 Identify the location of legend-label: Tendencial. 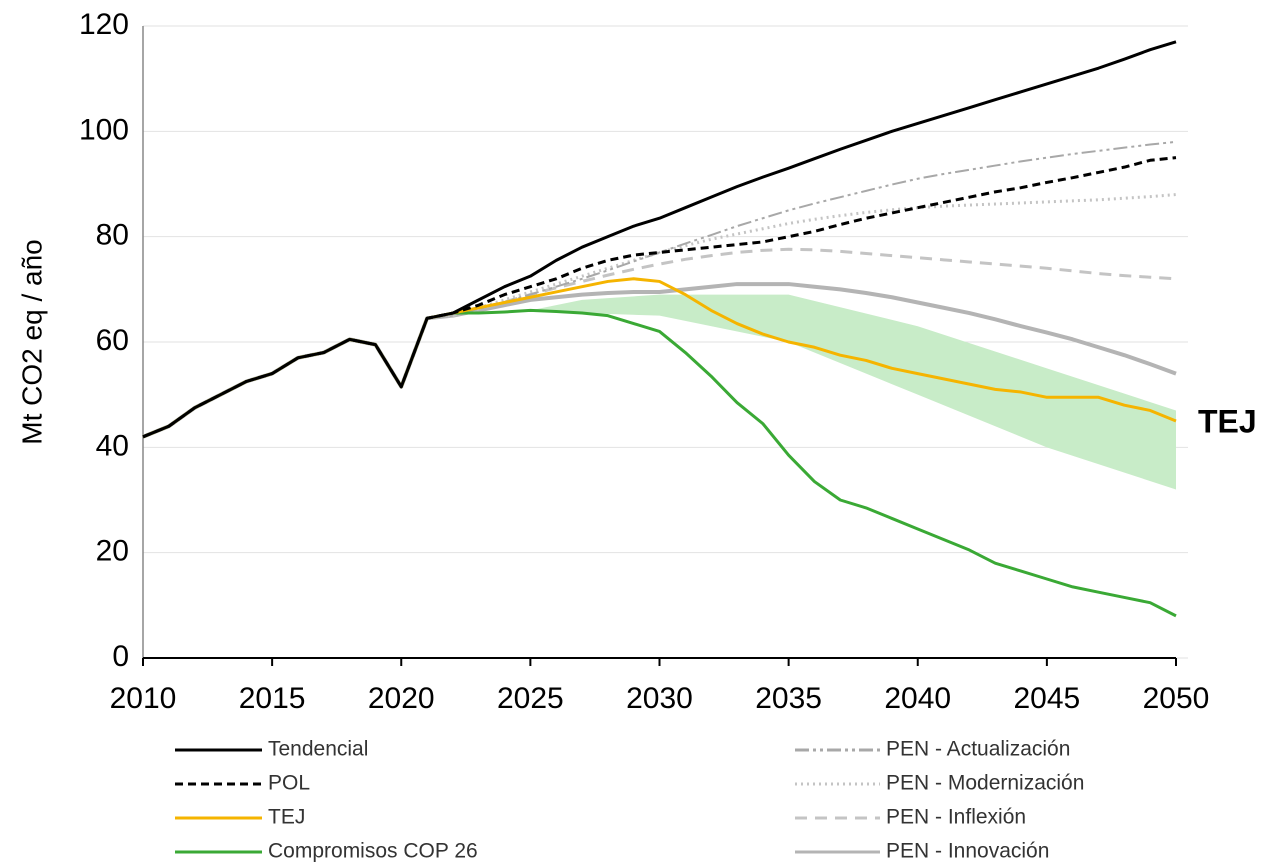
(318, 749).